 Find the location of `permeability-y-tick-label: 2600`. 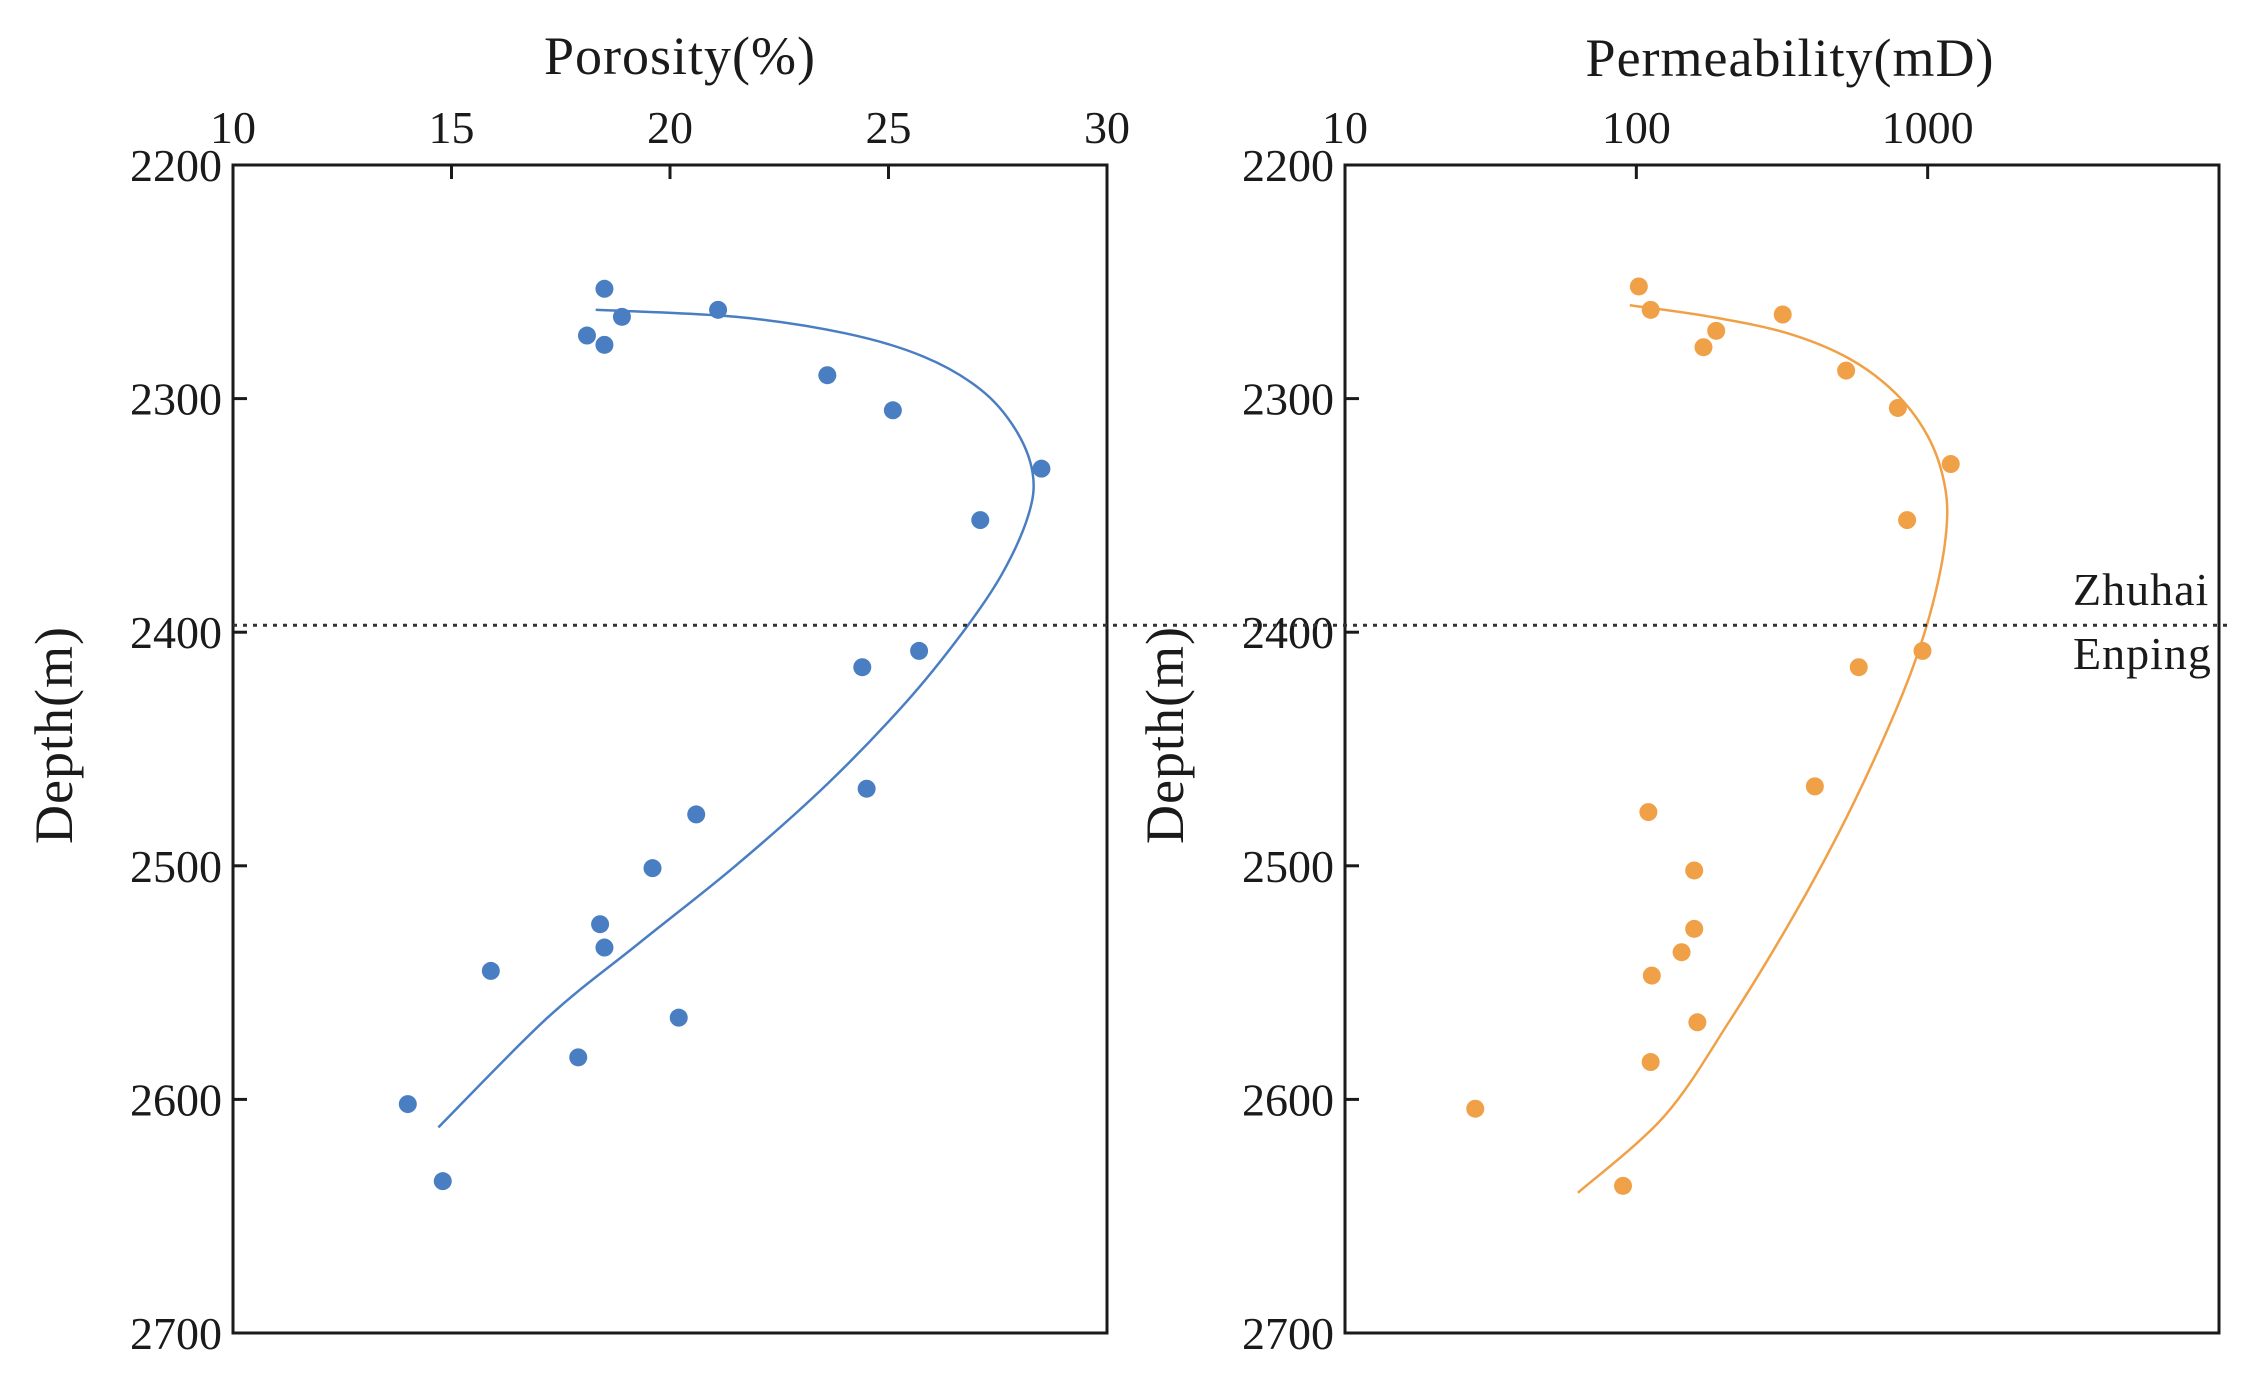

permeability-y-tick-label: 2600 is located at coordinates (1288, 1099).